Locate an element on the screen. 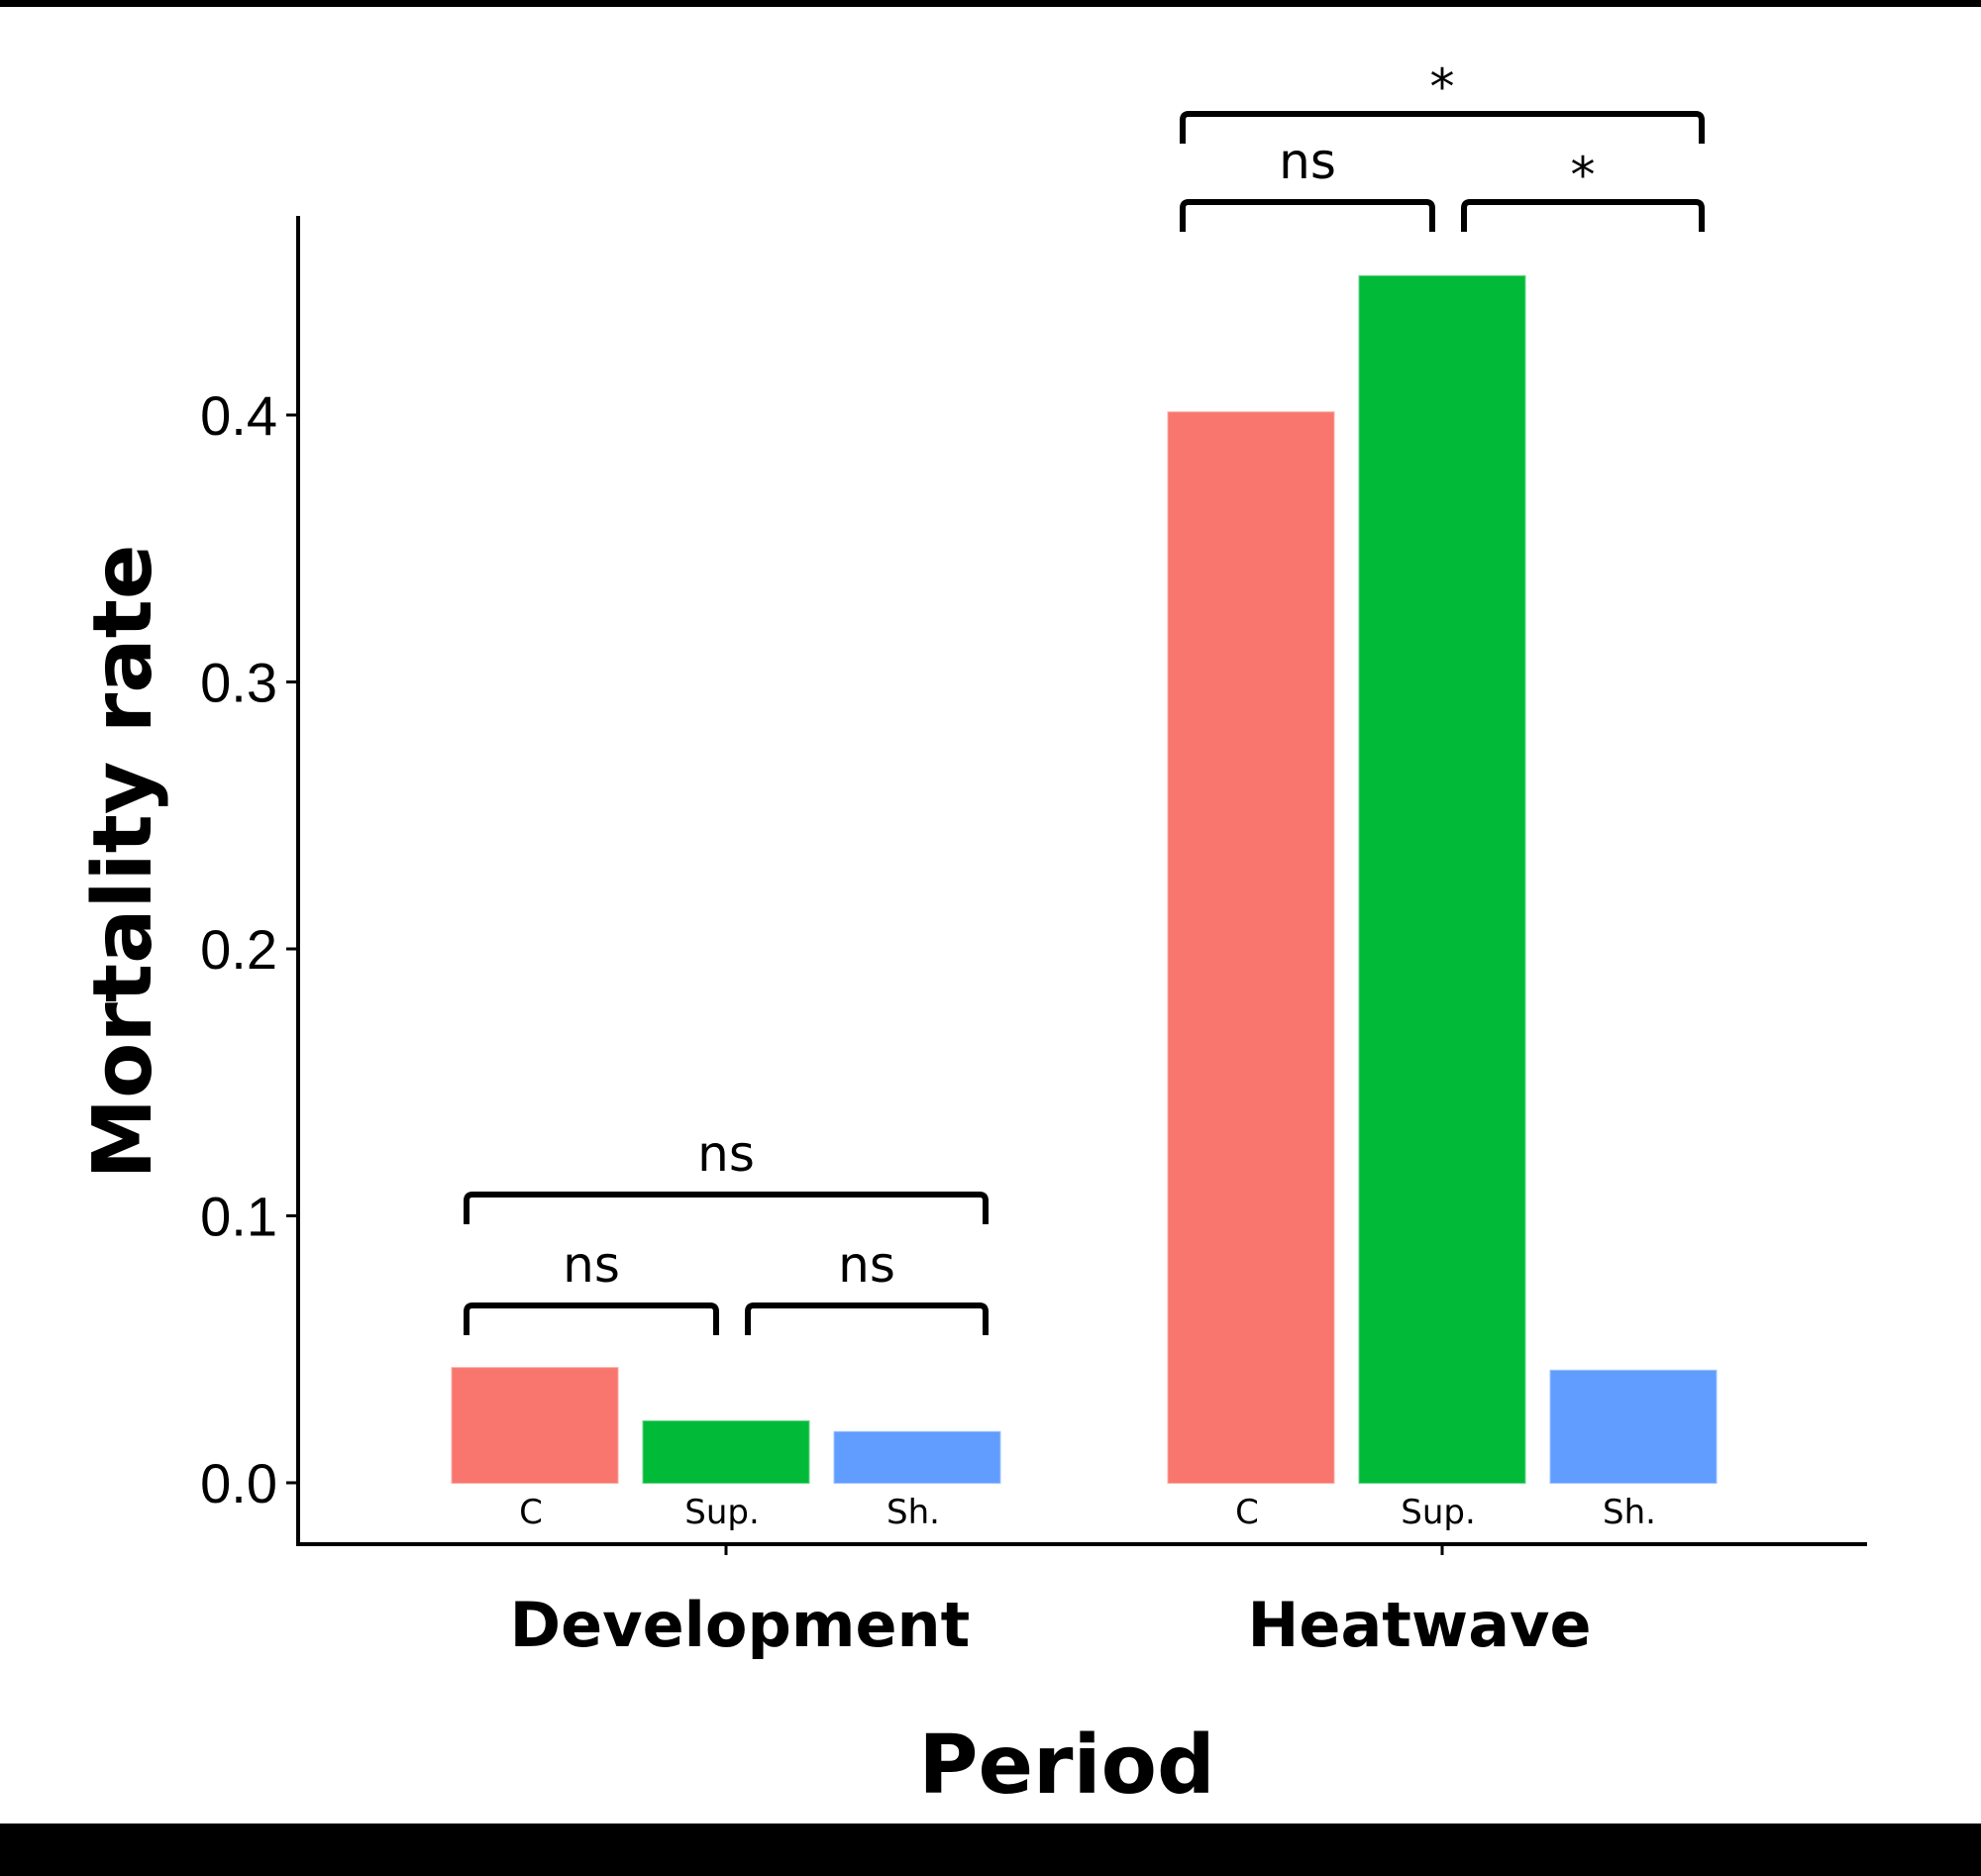 The image size is (1981, 1876). x-tick-label: Heatwave is located at coordinates (1420, 1625).